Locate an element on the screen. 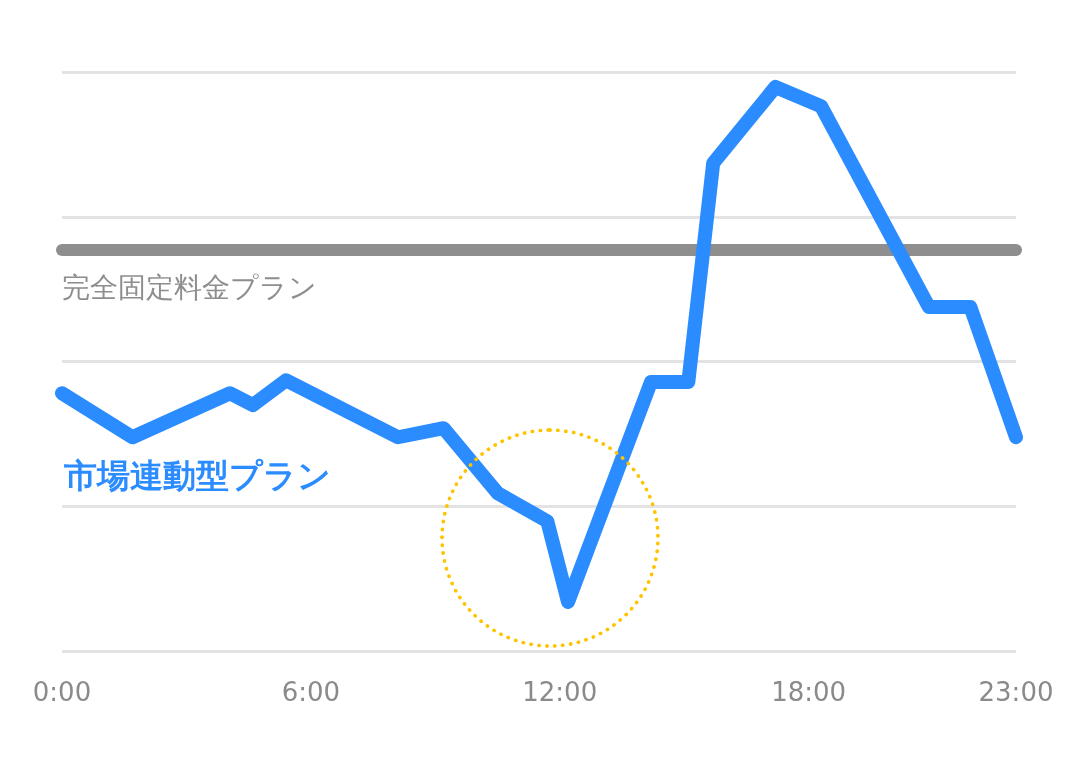 The height and width of the screenshot is (766, 1080). x-tick-label: 18:00 is located at coordinates (809, 692).